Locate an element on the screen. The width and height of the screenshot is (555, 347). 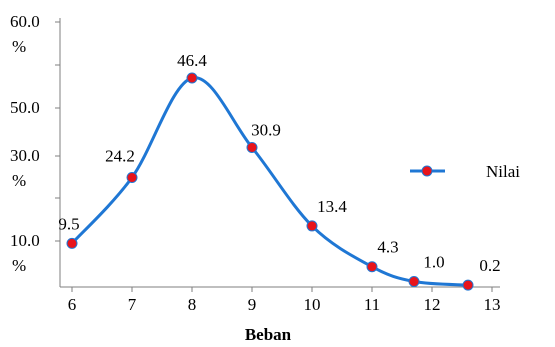
y-tick-labels: 60.0% 50.0 30.0% 10.0% is located at coordinates (35, 143).